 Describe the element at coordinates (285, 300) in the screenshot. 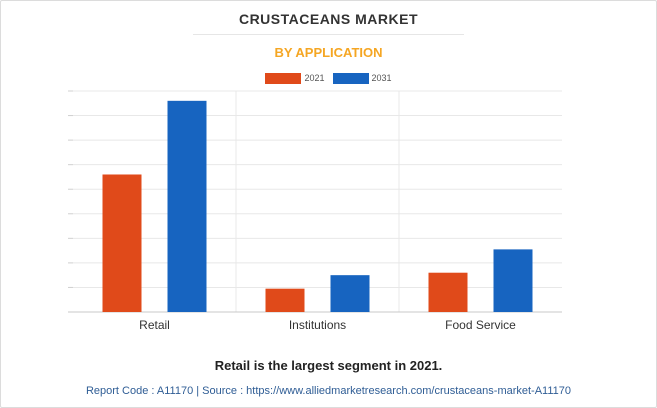

I see `bar-institutions-2021` at that location.